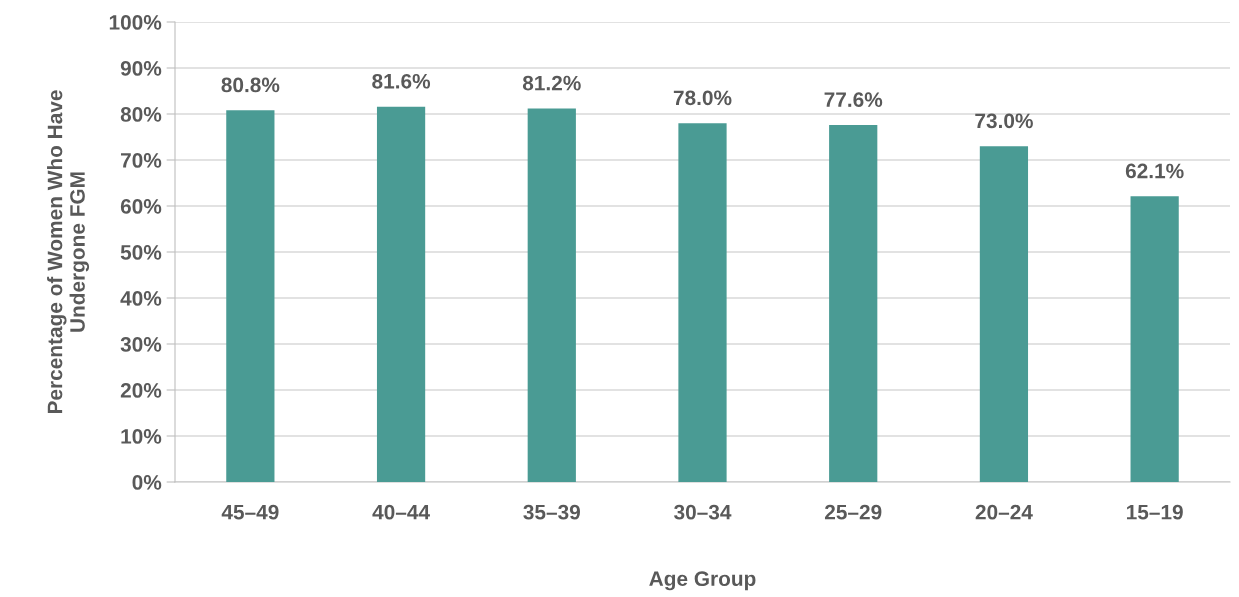  I want to click on y-tick-label: 0%, so click(147, 482).